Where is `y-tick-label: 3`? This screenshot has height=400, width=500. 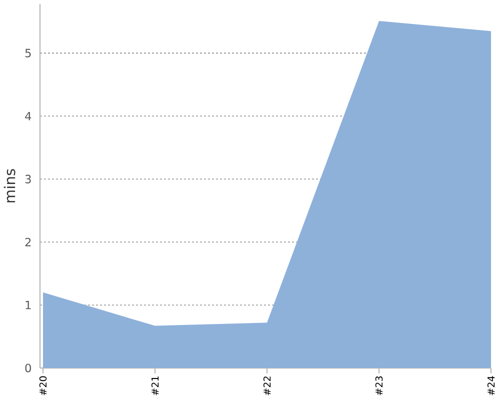 y-tick-label: 3 is located at coordinates (28, 179).